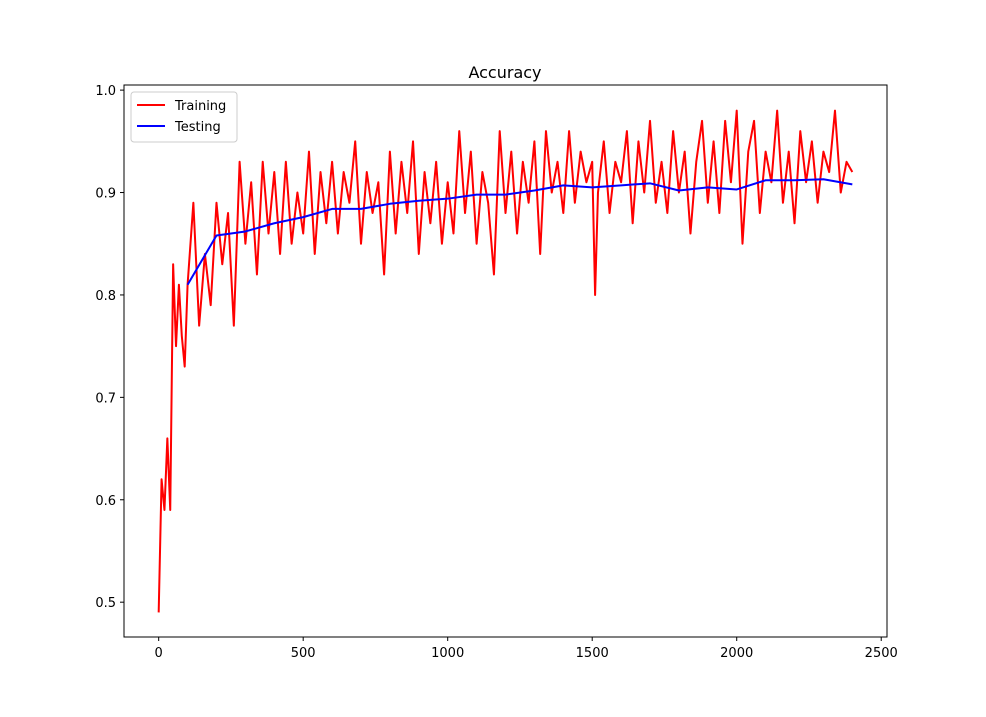 The width and height of the screenshot is (986, 717). What do you see at coordinates (200, 106) in the screenshot?
I see `legend-label: Training` at bounding box center [200, 106].